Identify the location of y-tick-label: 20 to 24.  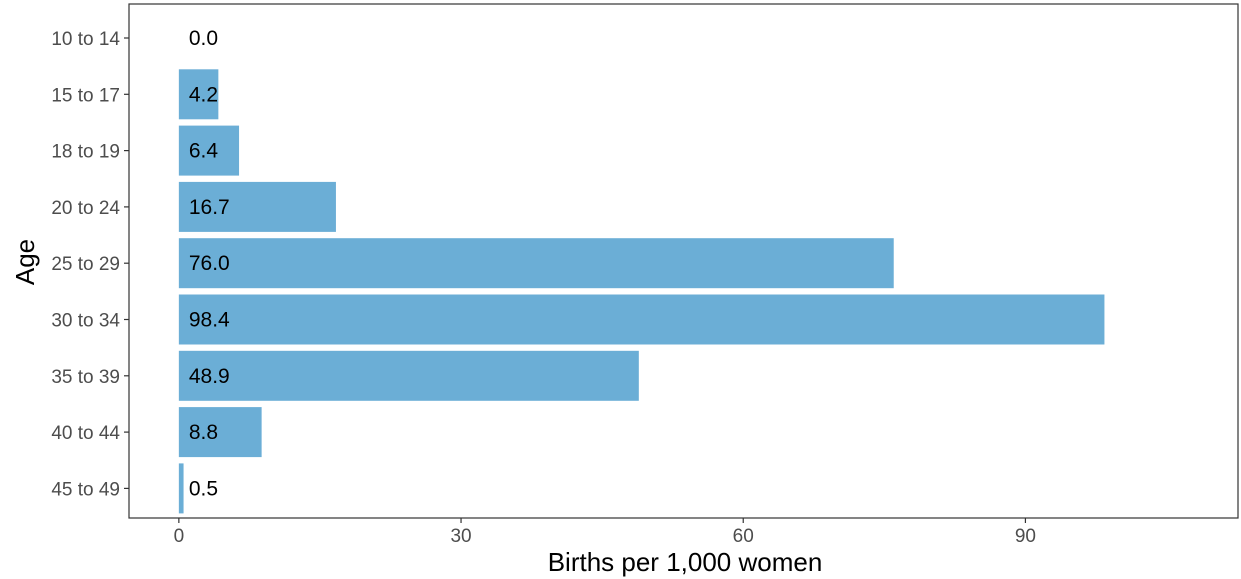
(85, 208).